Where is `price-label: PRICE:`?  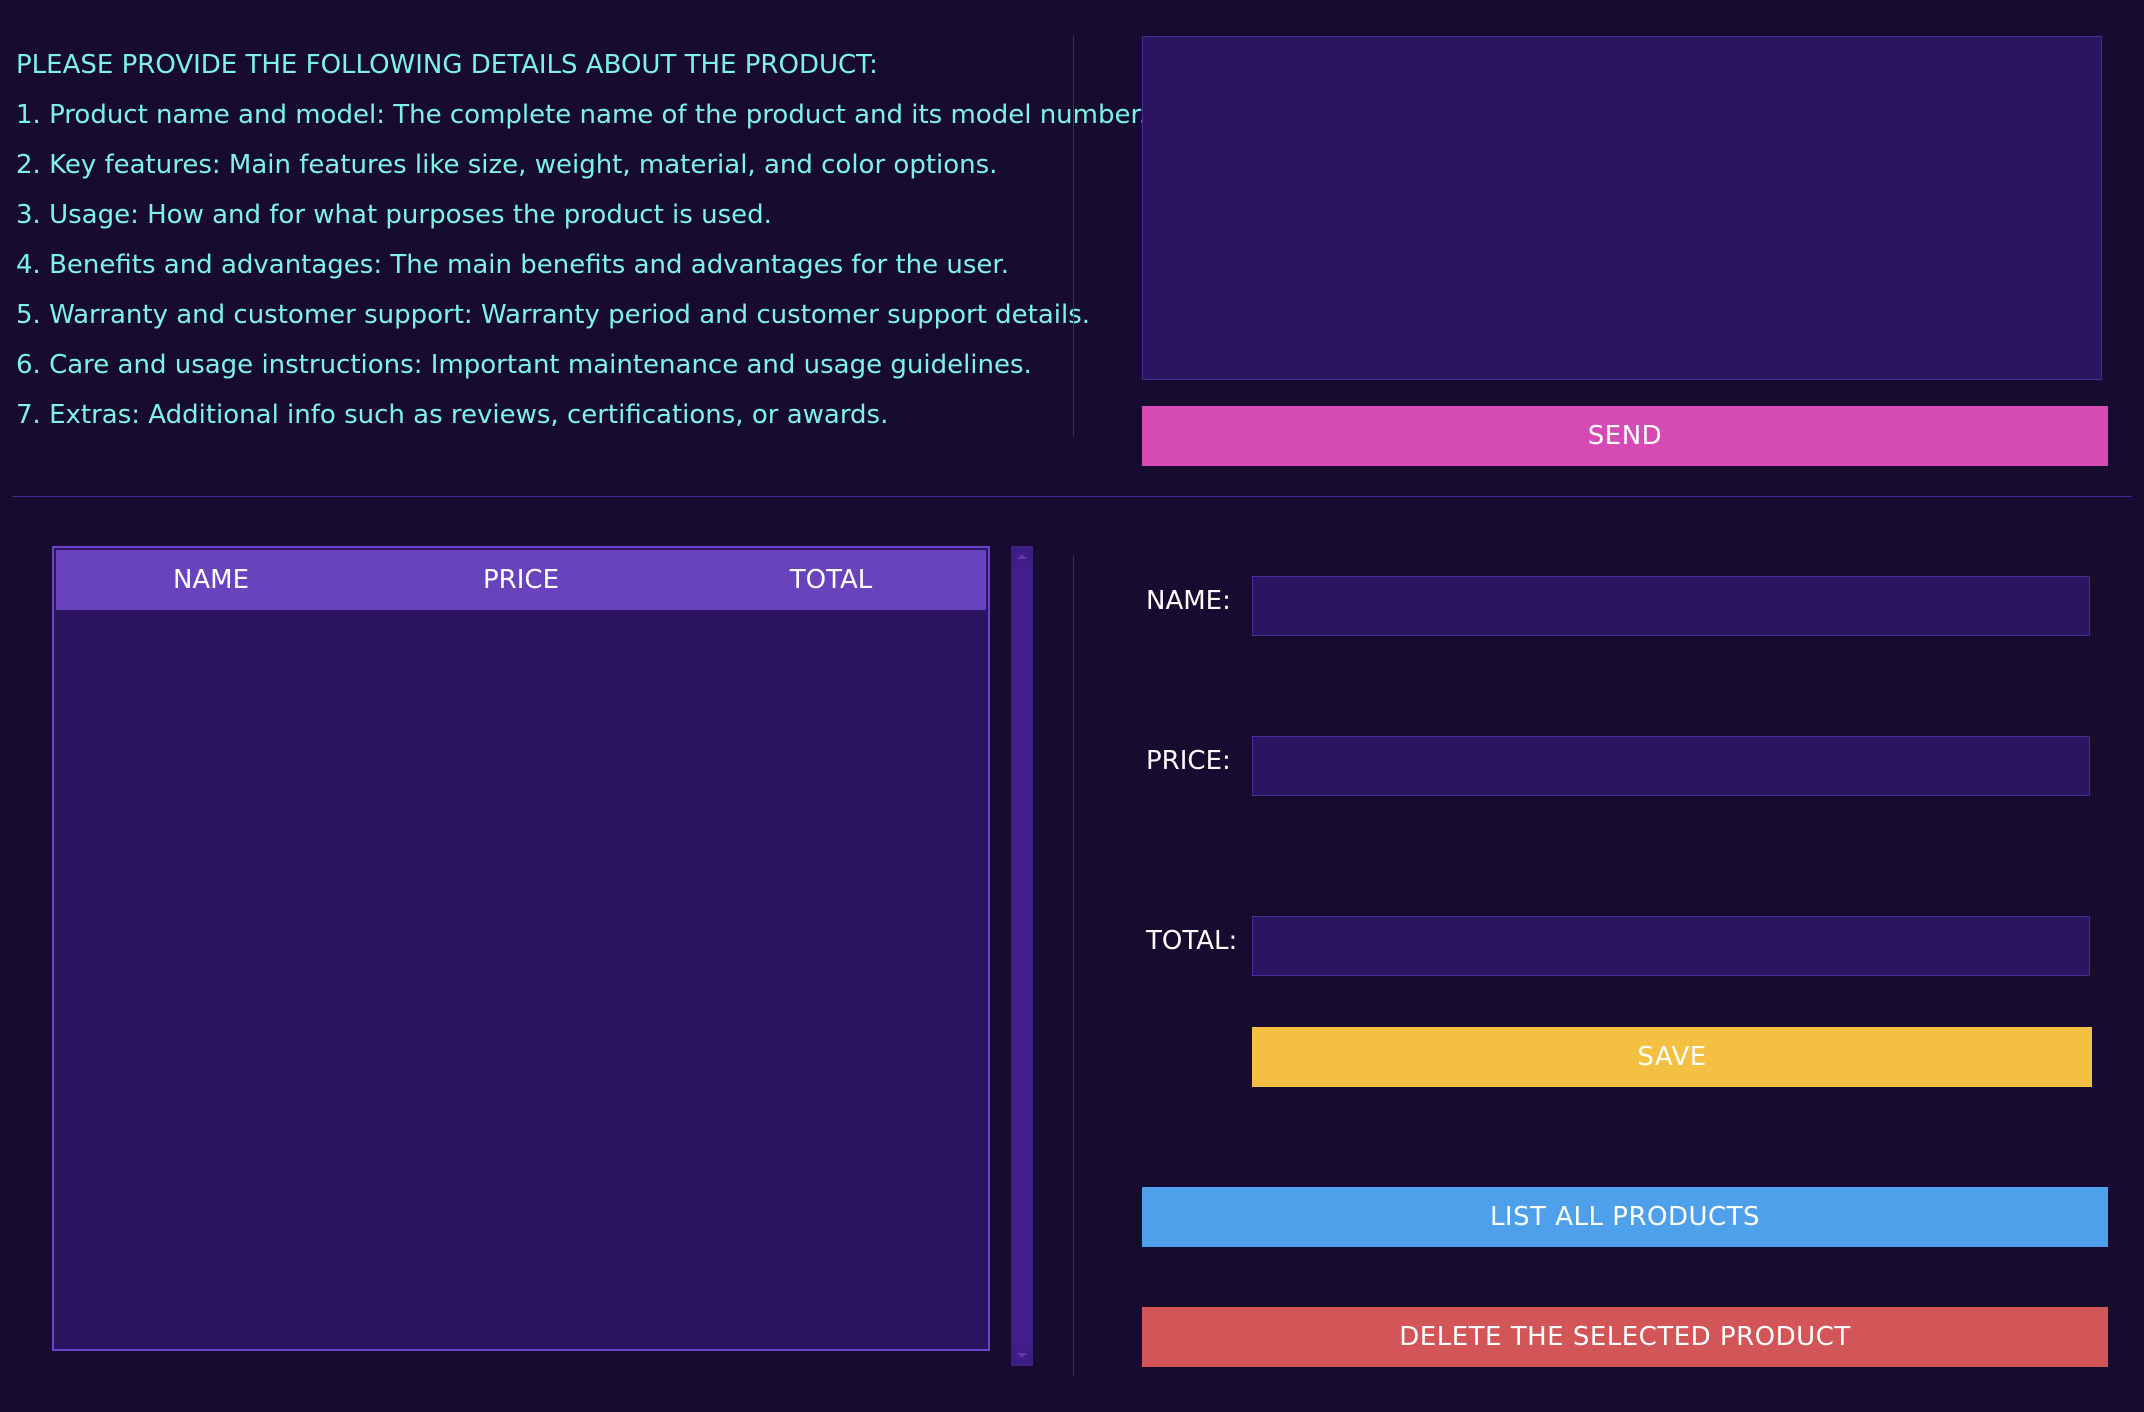 price-label: PRICE: is located at coordinates (1188, 761).